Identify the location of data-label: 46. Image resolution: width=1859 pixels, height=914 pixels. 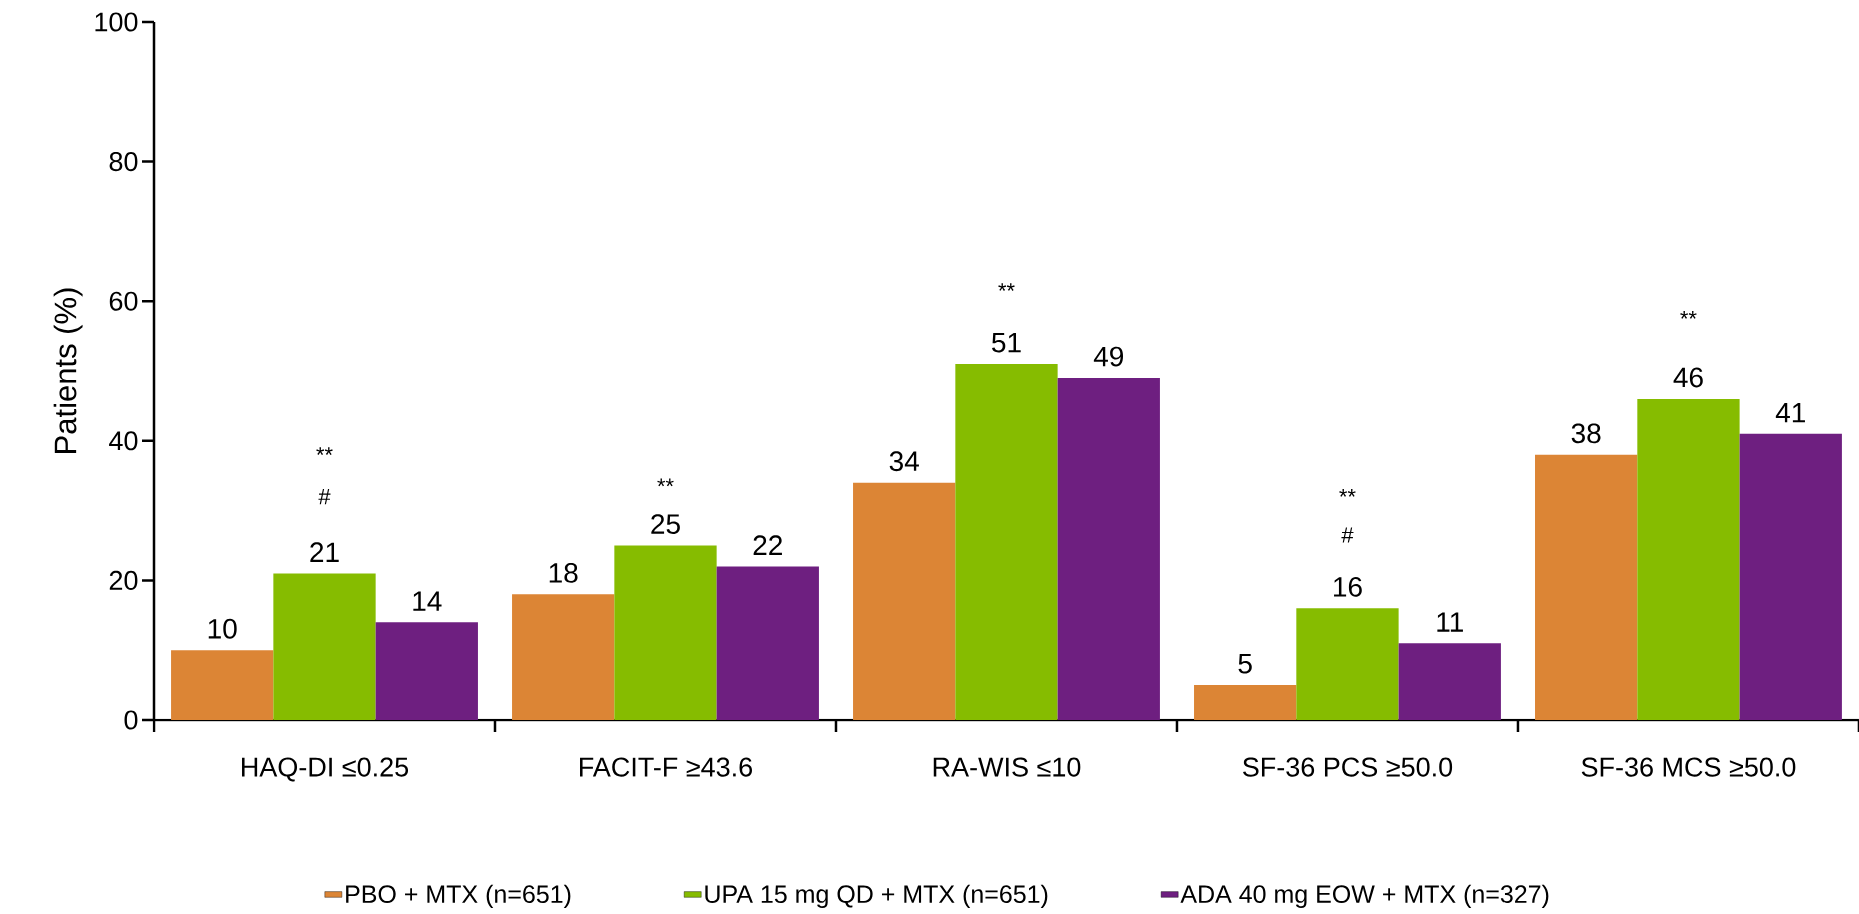
(1688, 377).